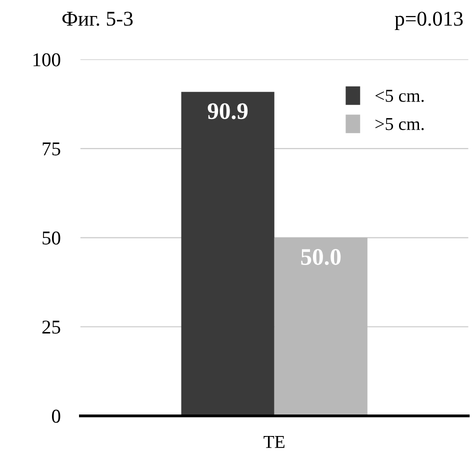 This screenshot has height=457, width=473. I want to click on y-tick-label: 100, so click(47, 59).